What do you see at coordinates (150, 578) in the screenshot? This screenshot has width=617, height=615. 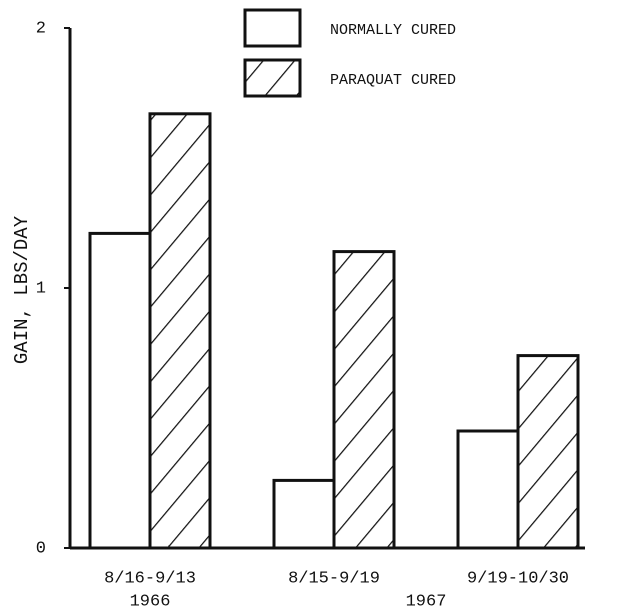 I see `x-tick-label: 8/16-9/13` at bounding box center [150, 578].